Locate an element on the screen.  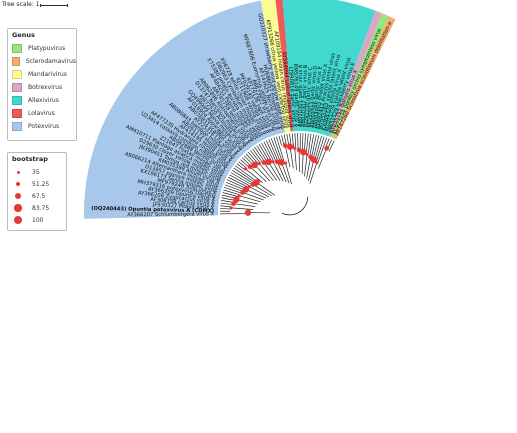
genus-legend-item: Allexivirus is located at coordinates (44, 100).